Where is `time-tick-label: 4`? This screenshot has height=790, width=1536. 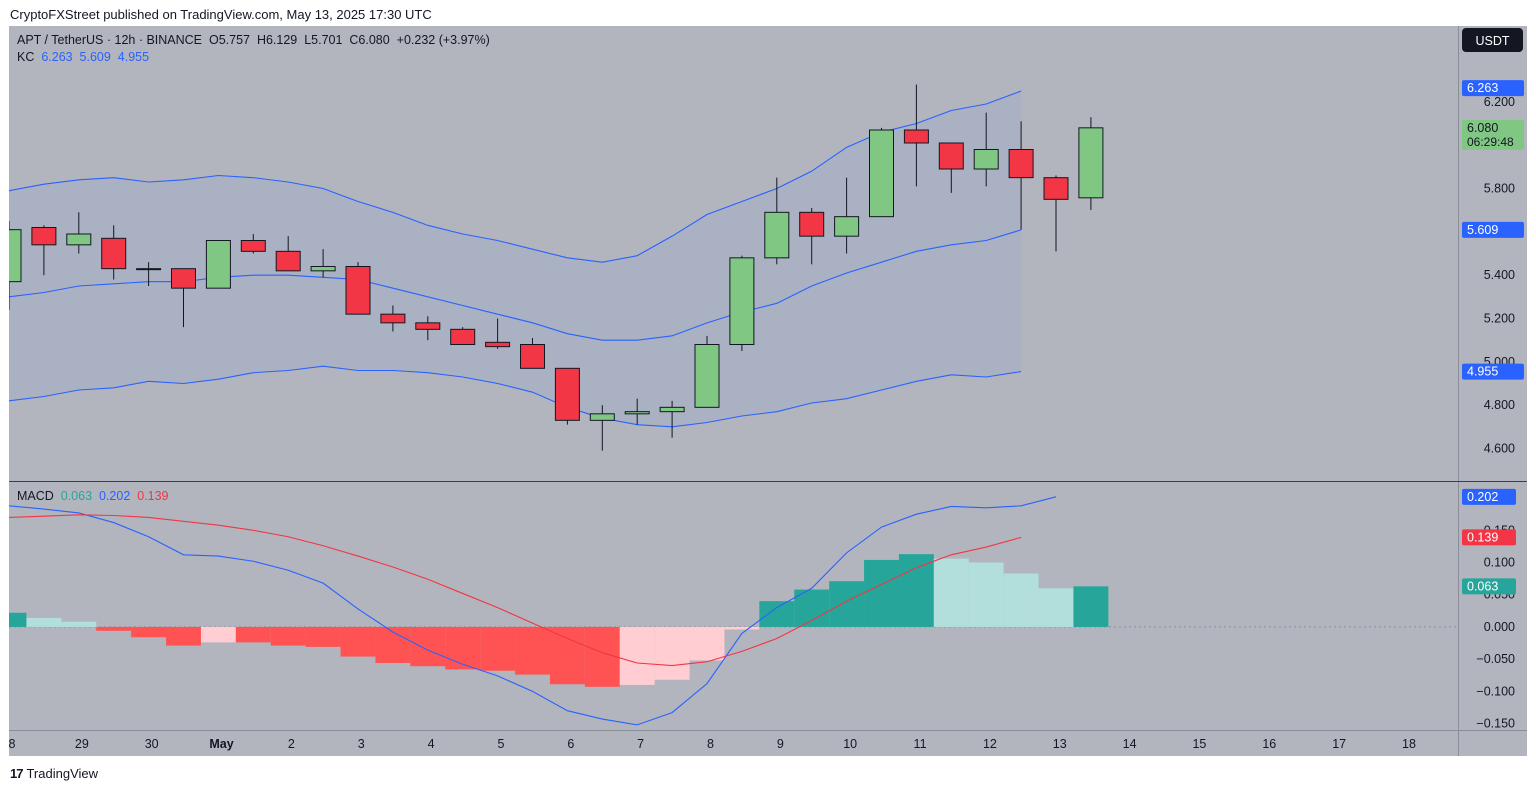 time-tick-label: 4 is located at coordinates (431, 744).